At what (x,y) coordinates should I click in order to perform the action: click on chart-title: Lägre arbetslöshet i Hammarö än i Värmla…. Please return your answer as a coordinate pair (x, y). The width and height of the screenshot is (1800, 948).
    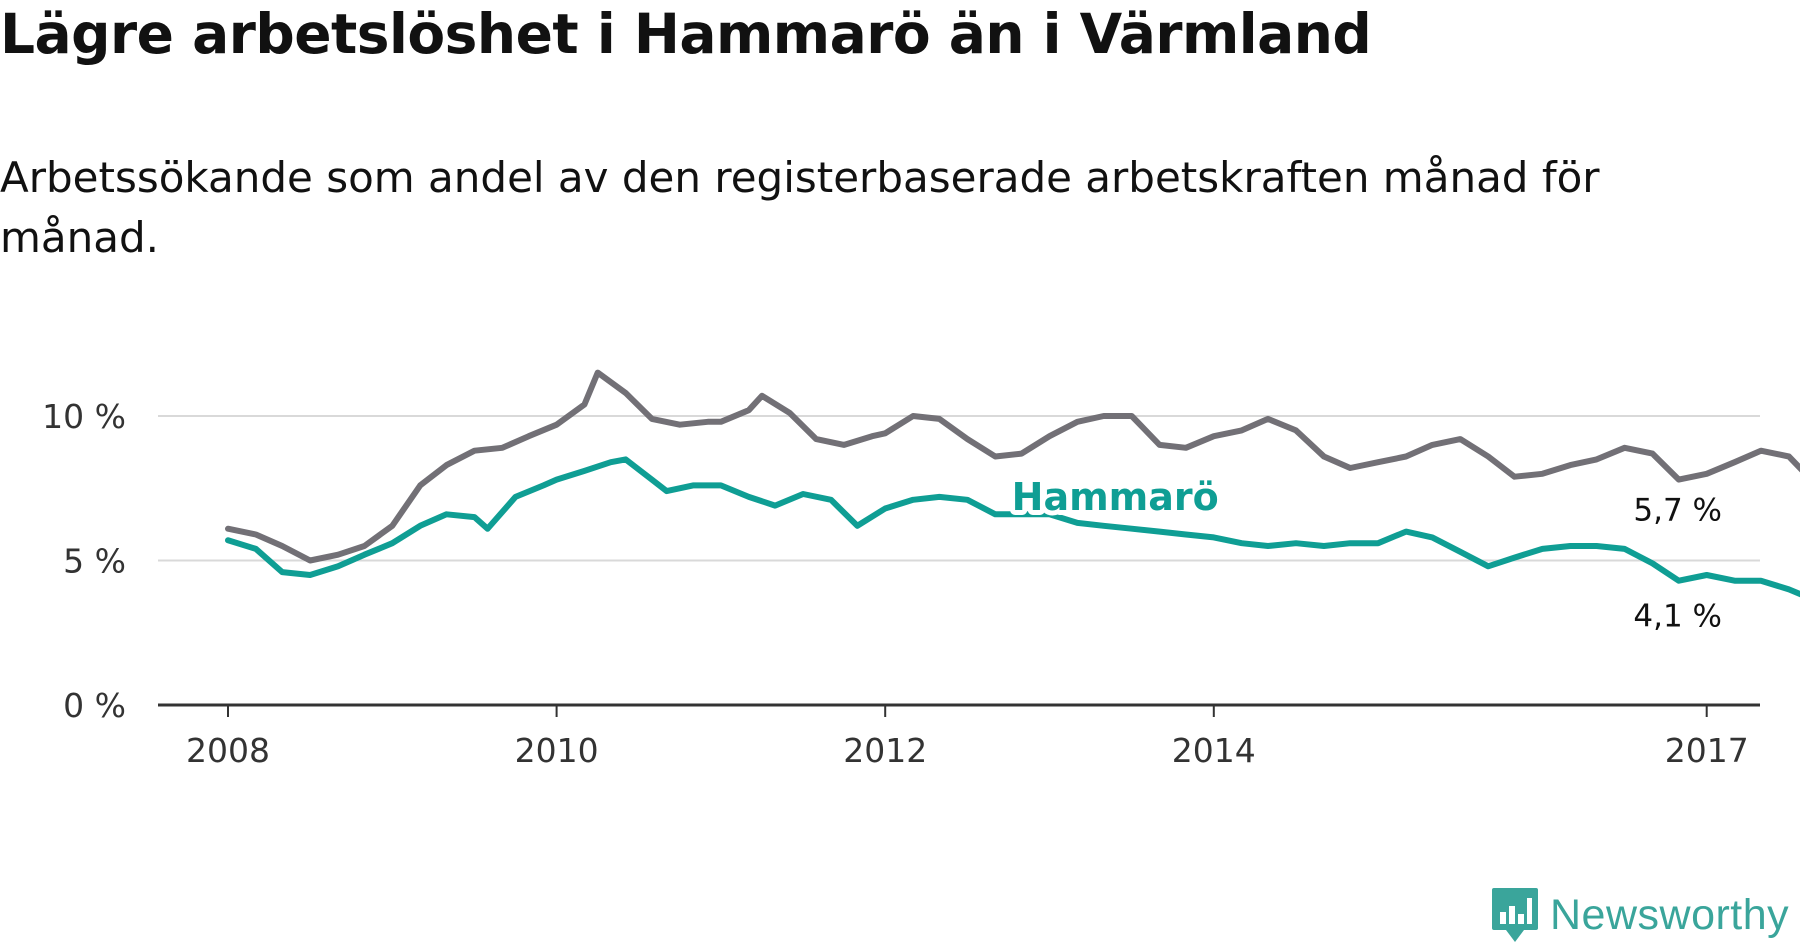
    Looking at the image, I should click on (686, 34).